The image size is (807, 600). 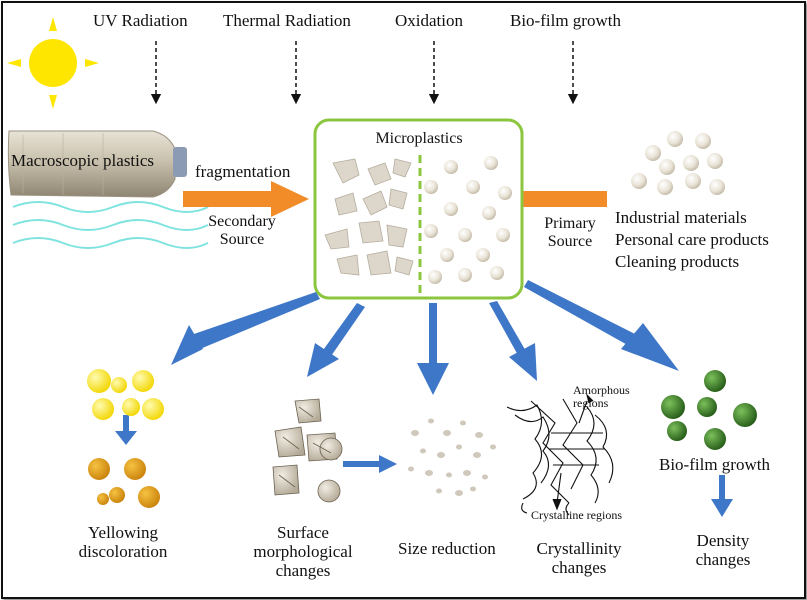 I want to click on surface-line-3: changes, so click(x=303, y=571).